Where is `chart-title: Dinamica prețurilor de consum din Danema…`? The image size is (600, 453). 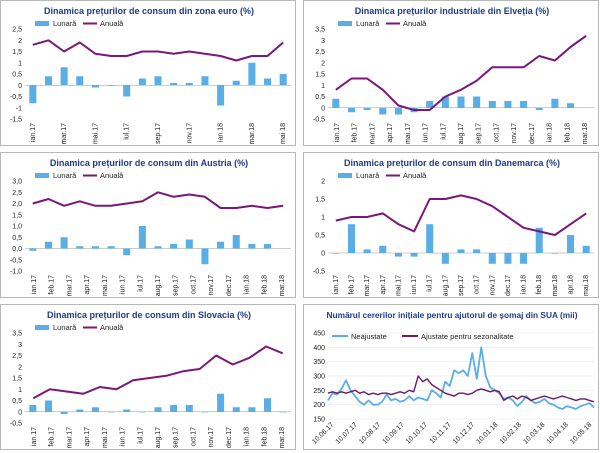 chart-title: Dinamica prețurilor de consum din Danema… is located at coordinates (452, 163).